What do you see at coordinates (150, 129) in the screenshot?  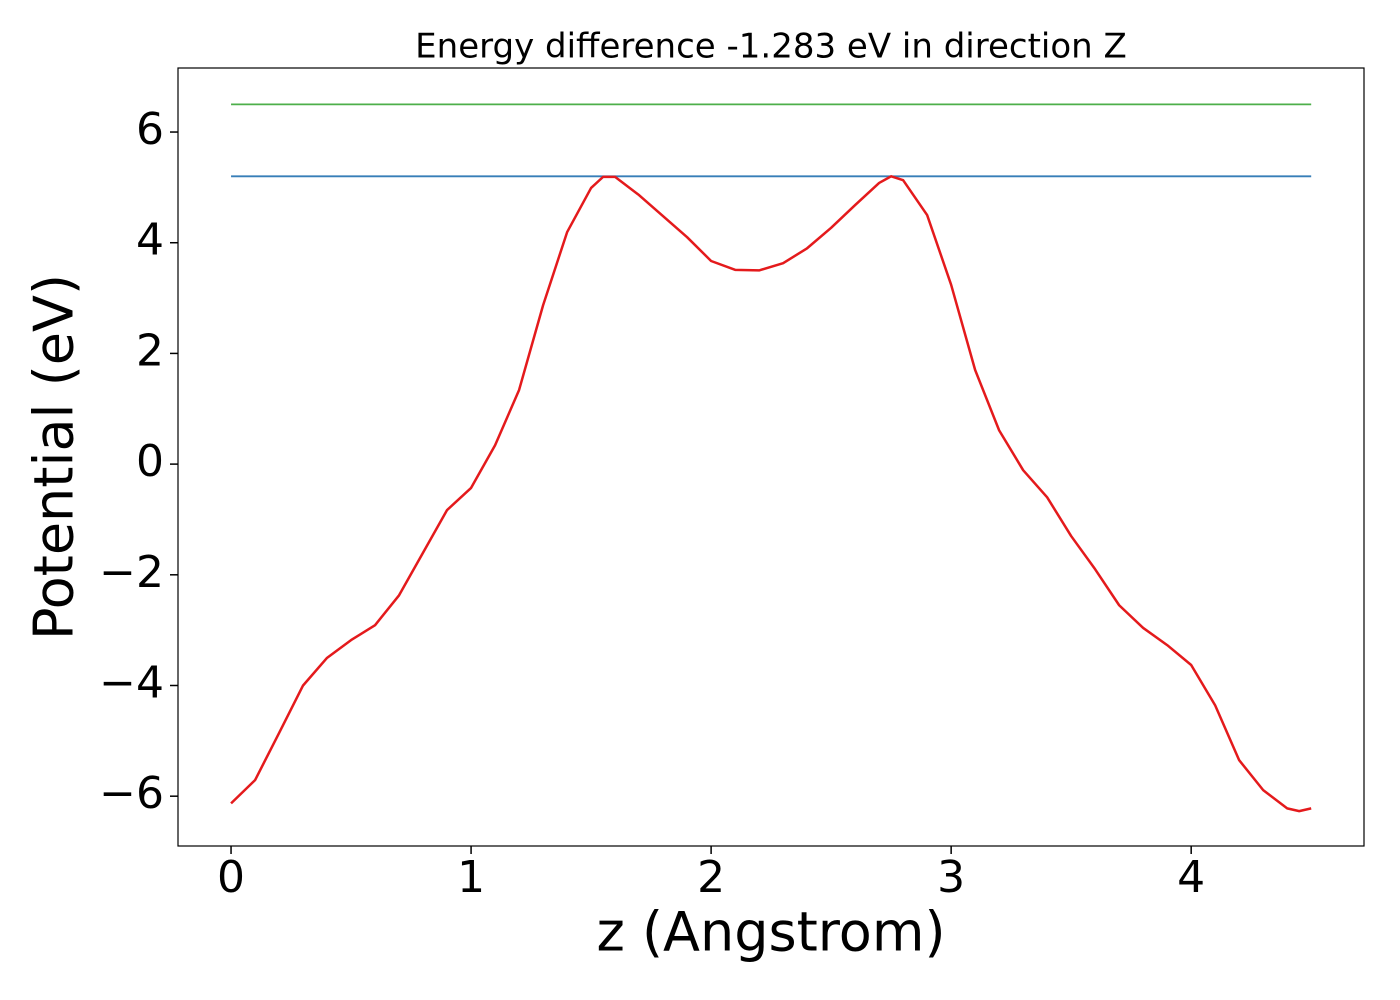 I see `y-tick-label: 6` at bounding box center [150, 129].